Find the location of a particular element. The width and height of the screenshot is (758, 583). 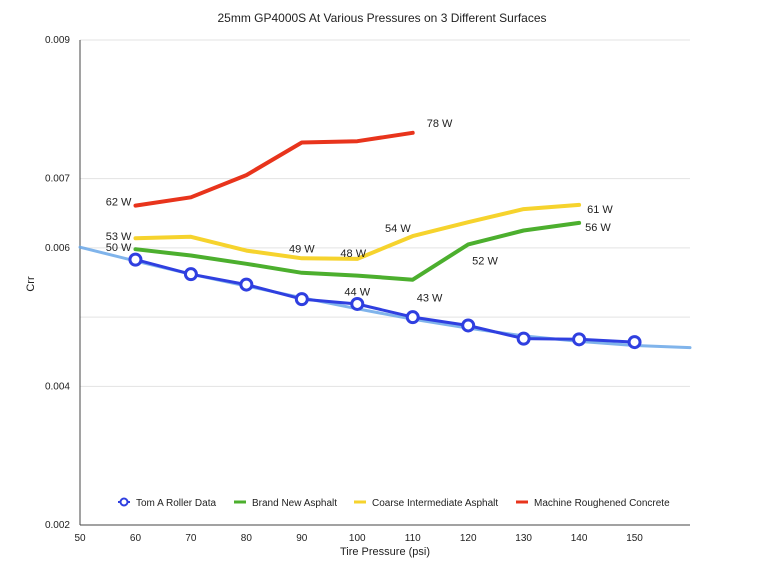

legend-label: Brand New Asphalt is located at coordinates (294, 503).